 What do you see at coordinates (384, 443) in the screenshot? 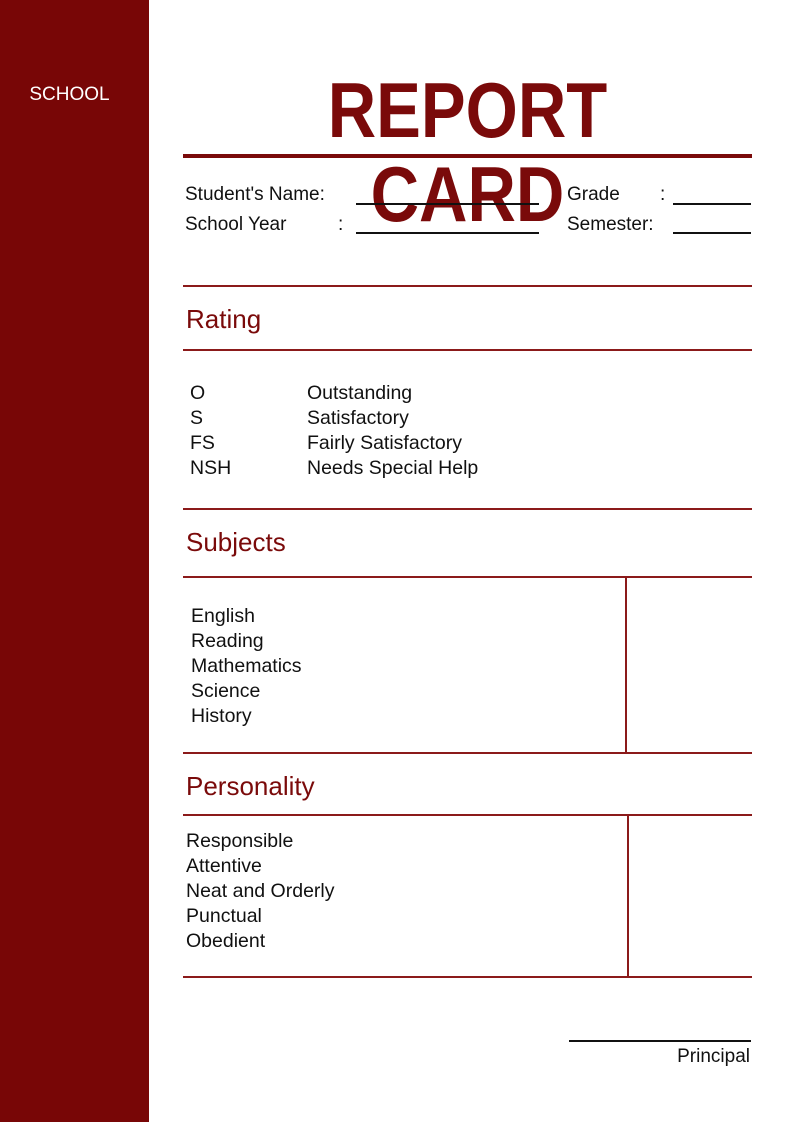
I see `rating-meaning: Fairly Satisfactory` at bounding box center [384, 443].